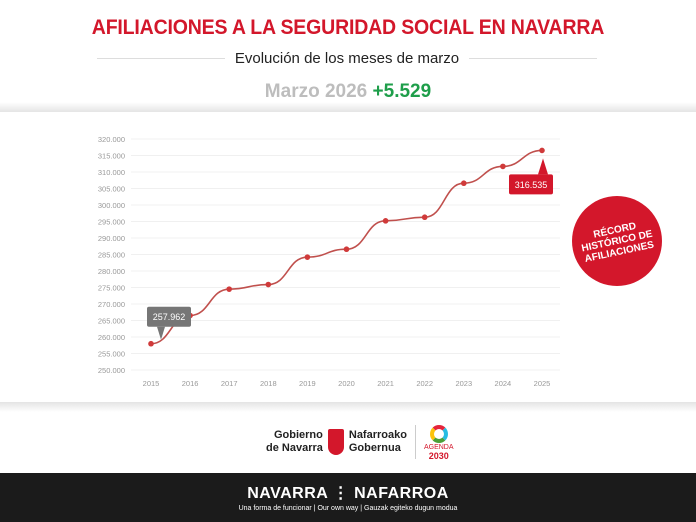 This screenshot has width=696, height=522. I want to click on subtitle-row: Evolución de los meses de marzo, so click(347, 58).